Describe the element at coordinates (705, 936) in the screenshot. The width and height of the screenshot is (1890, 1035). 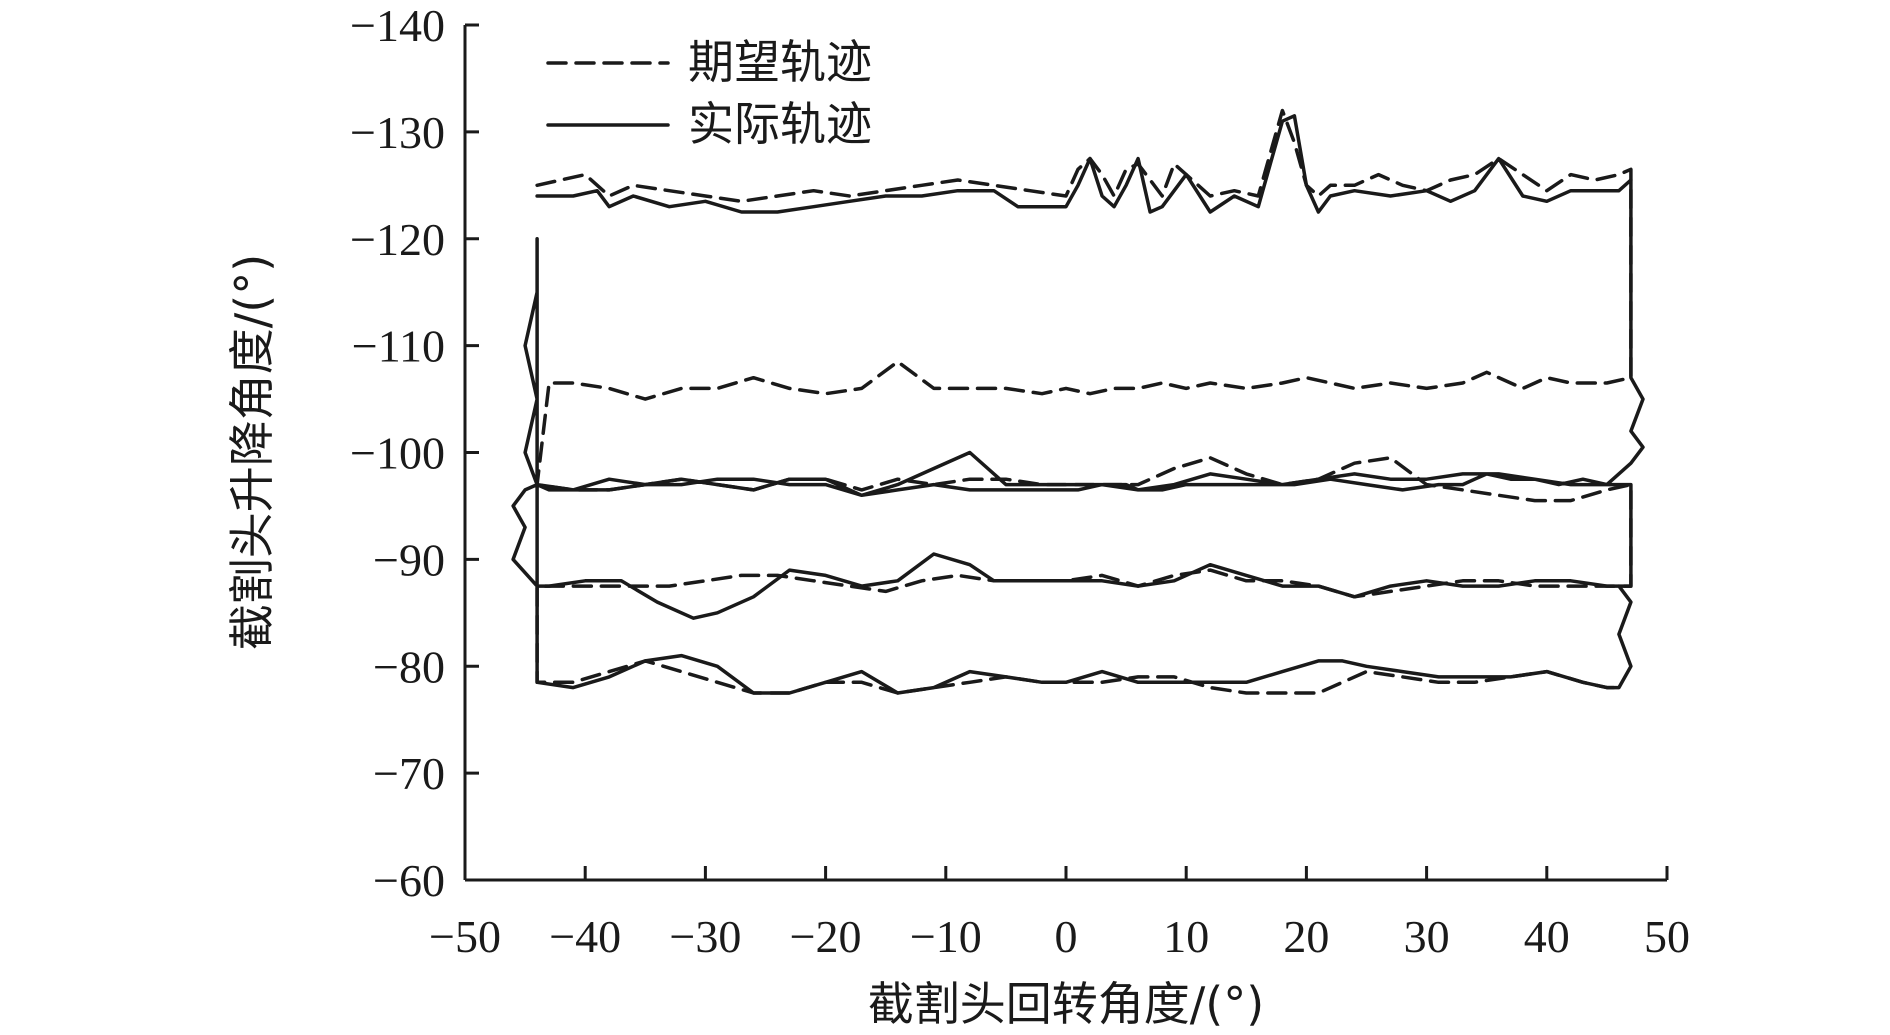
I see `x-tick-label: −30` at that location.